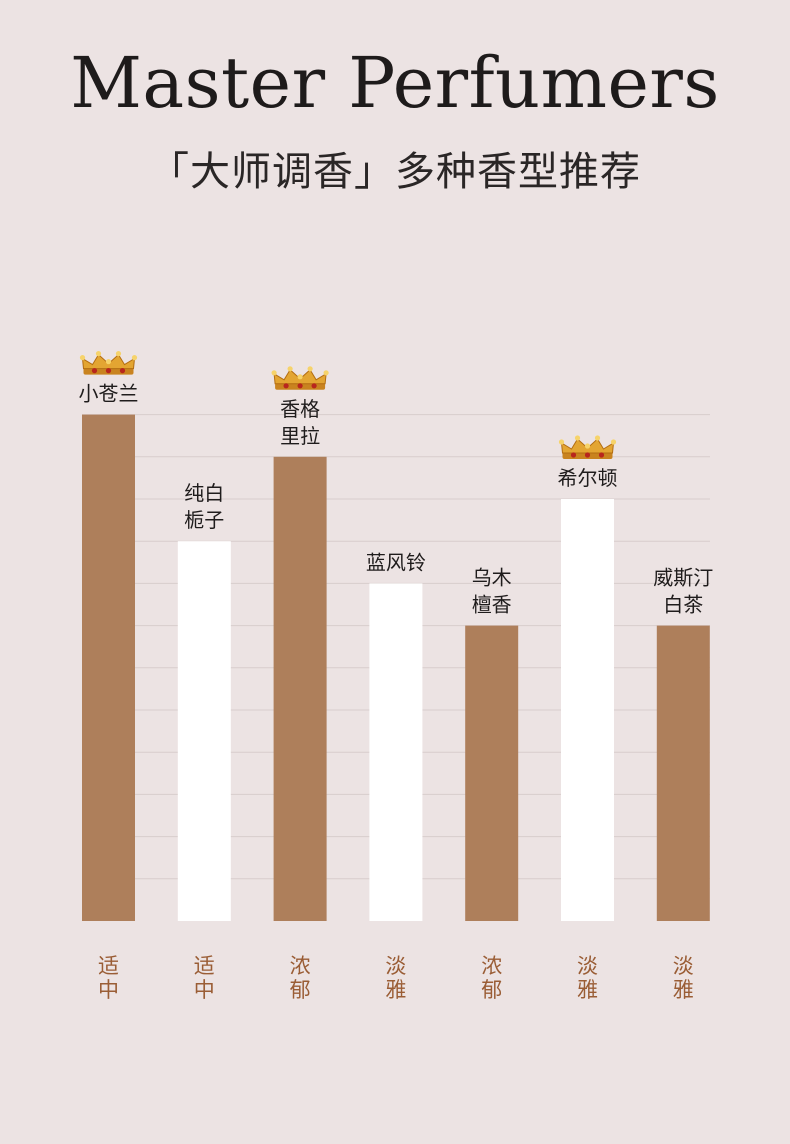 This screenshot has height=1144, width=790. I want to click on bar-label: 纯白, so click(204, 493).